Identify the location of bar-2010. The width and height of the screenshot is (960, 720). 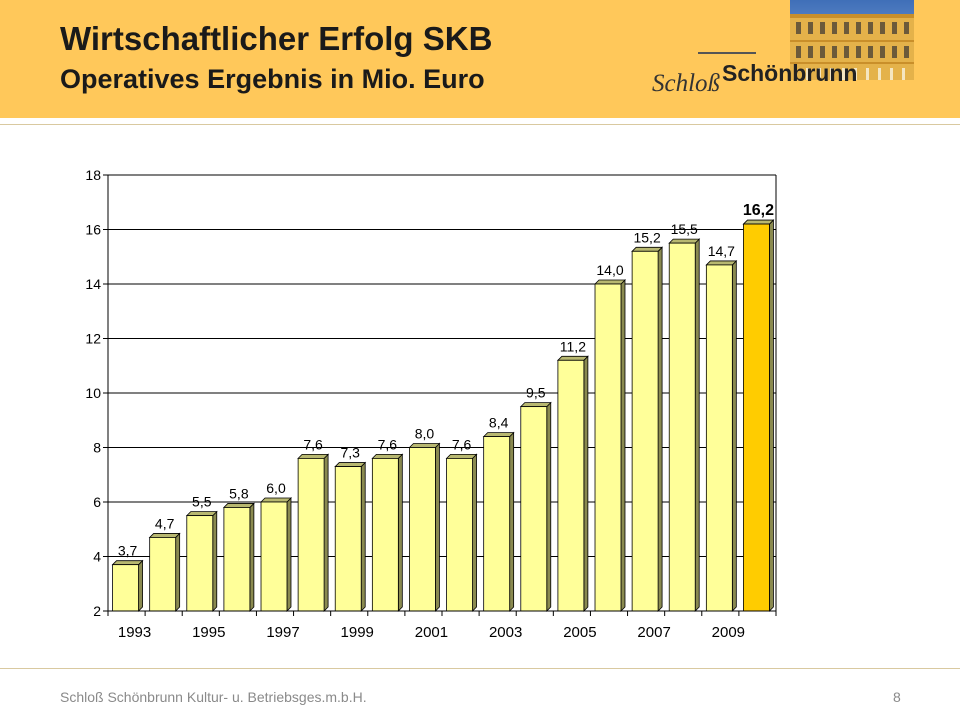
(758, 415).